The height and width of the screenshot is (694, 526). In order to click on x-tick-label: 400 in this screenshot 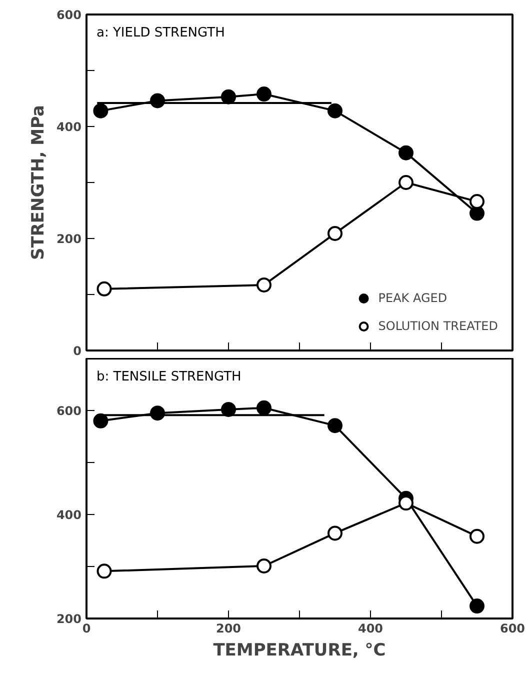, I will do `click(371, 629)`.